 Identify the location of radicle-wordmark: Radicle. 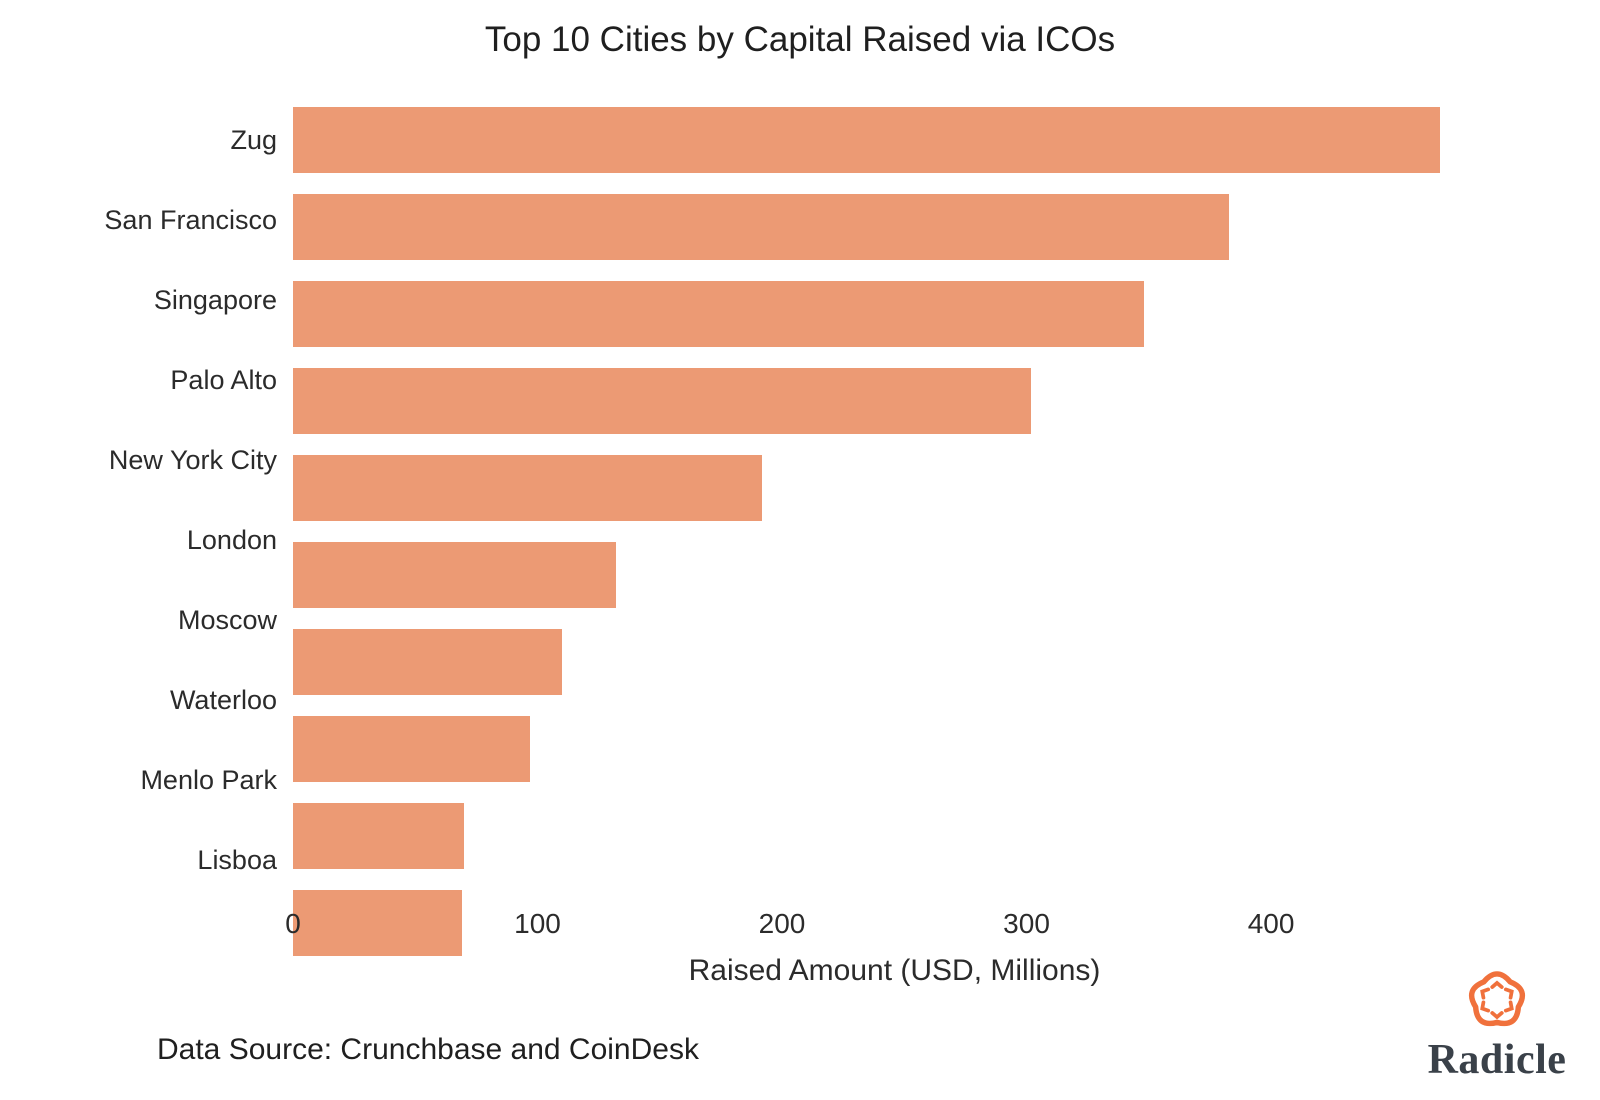
(1497, 1060).